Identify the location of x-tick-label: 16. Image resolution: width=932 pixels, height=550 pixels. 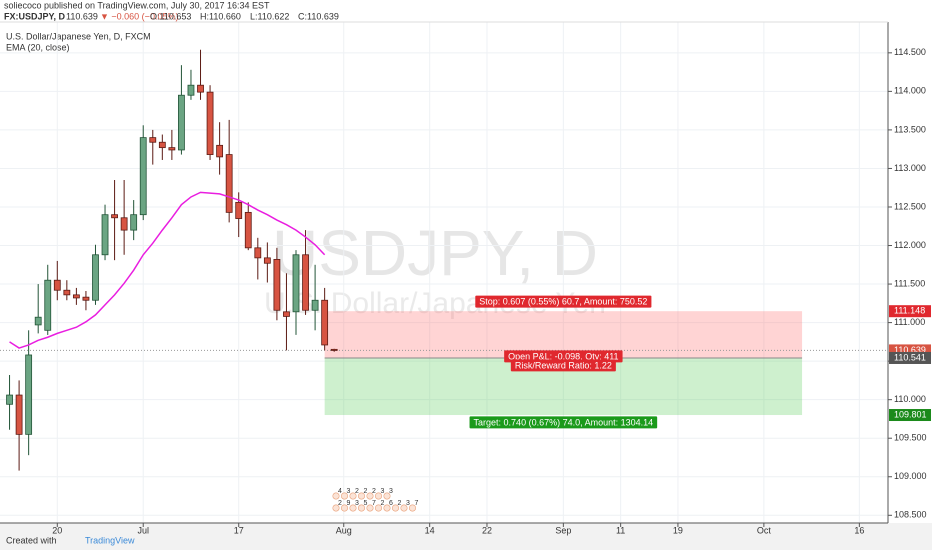
(859, 530).